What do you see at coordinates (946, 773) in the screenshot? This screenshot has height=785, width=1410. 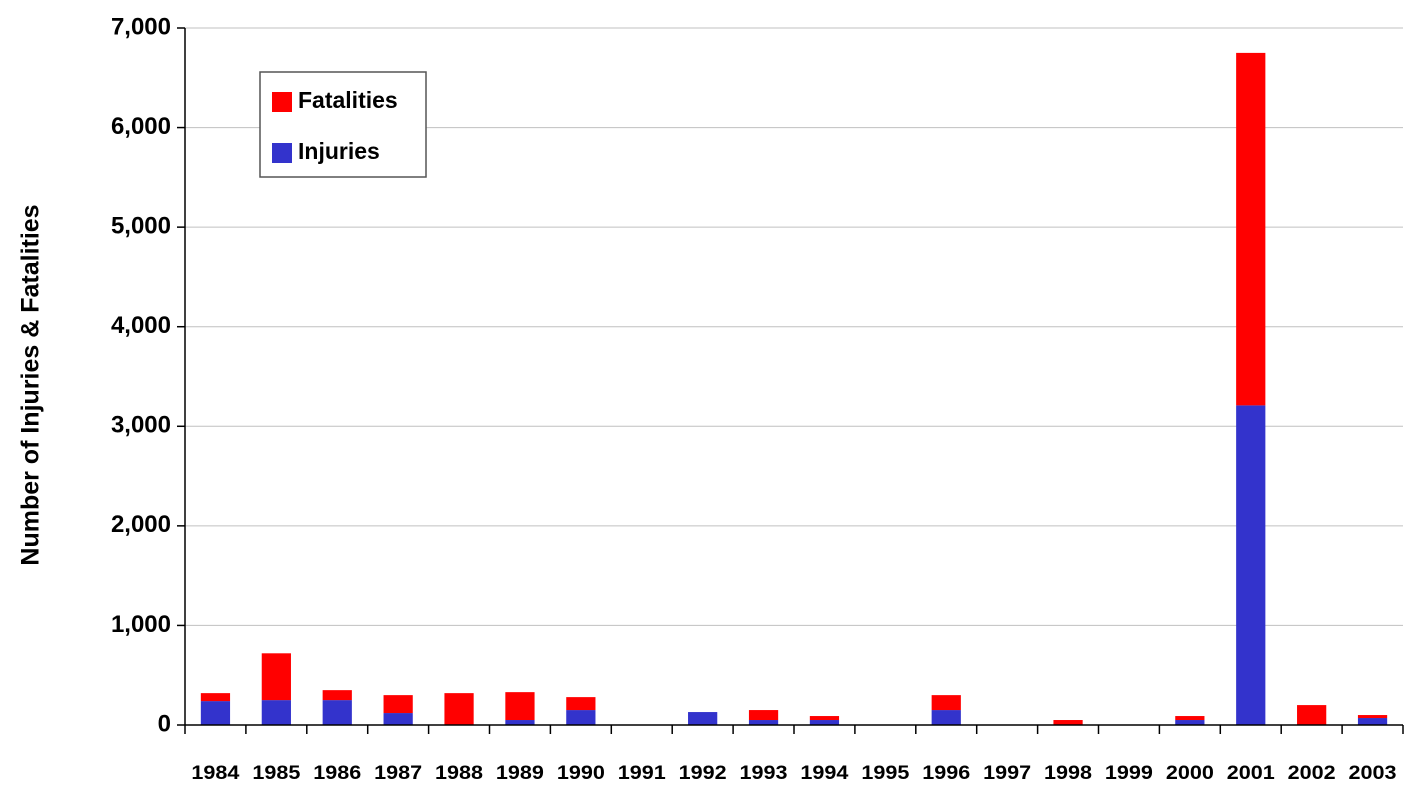 I see `x-tick-label: 1996` at bounding box center [946, 773].